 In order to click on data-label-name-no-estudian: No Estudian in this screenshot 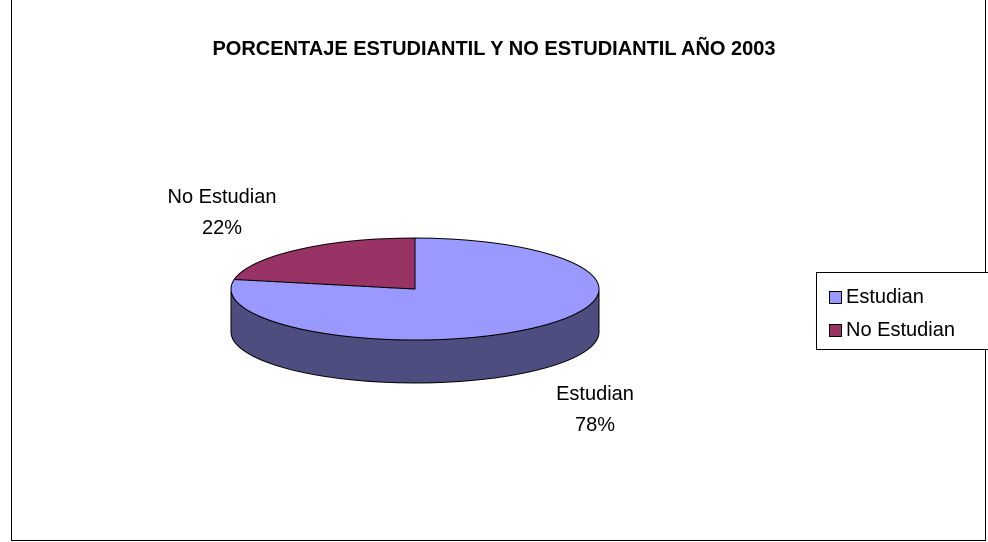, I will do `click(222, 197)`.